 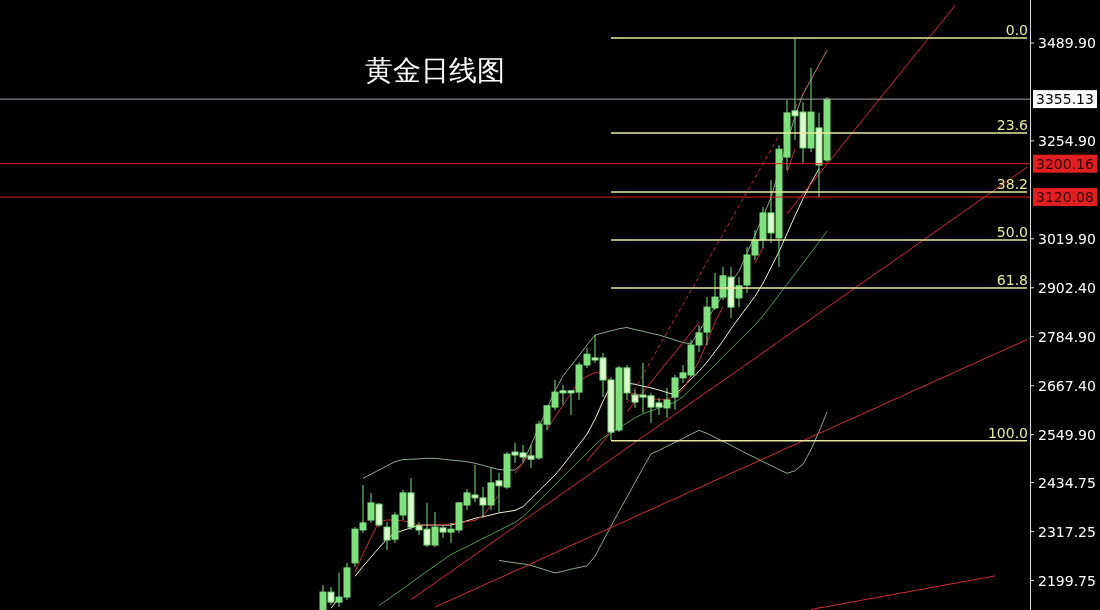 I want to click on series-label: 50.0, so click(x=1012, y=232).